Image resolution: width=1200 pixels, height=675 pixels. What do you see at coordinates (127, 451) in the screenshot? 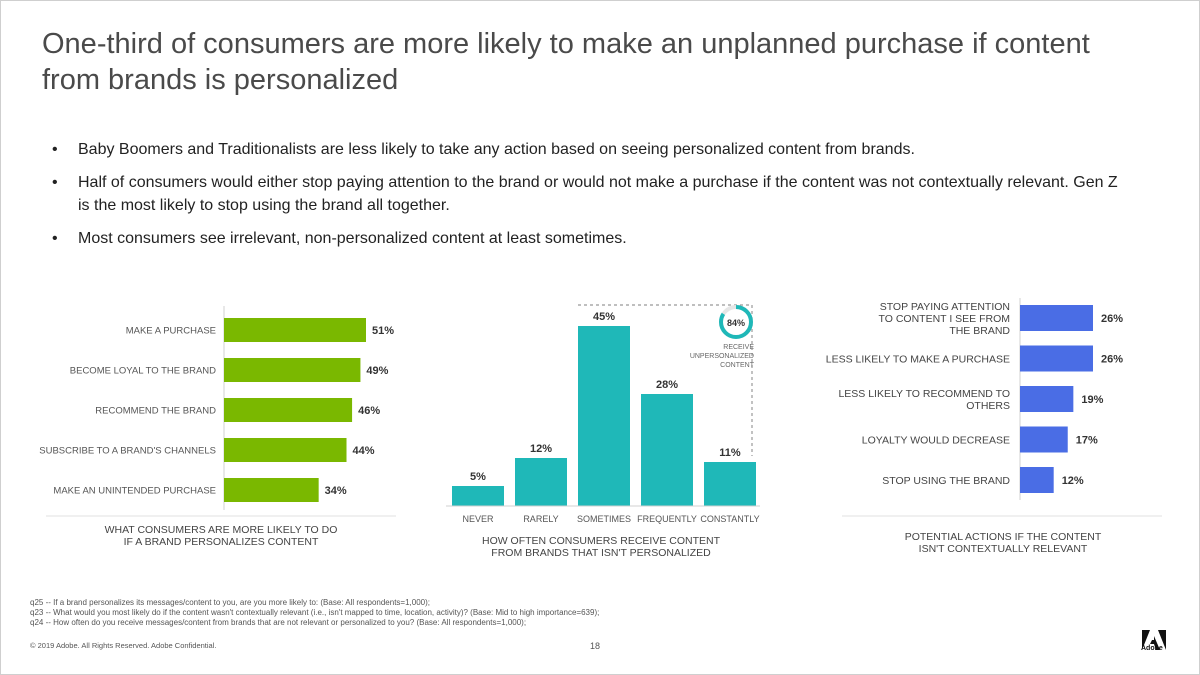
I see `chart1-category-label: SUBSCRIBE TO A BRAND'S CHANNELS` at bounding box center [127, 451].